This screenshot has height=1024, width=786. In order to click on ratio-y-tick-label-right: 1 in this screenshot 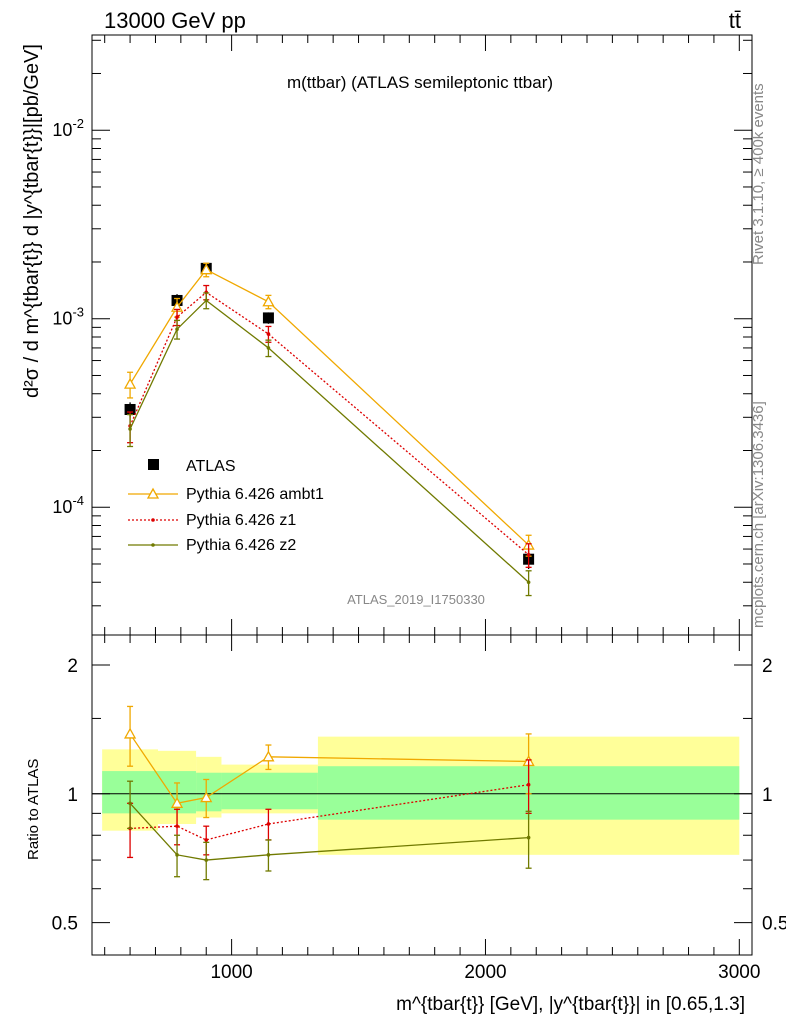, I will do `click(767, 795)`.